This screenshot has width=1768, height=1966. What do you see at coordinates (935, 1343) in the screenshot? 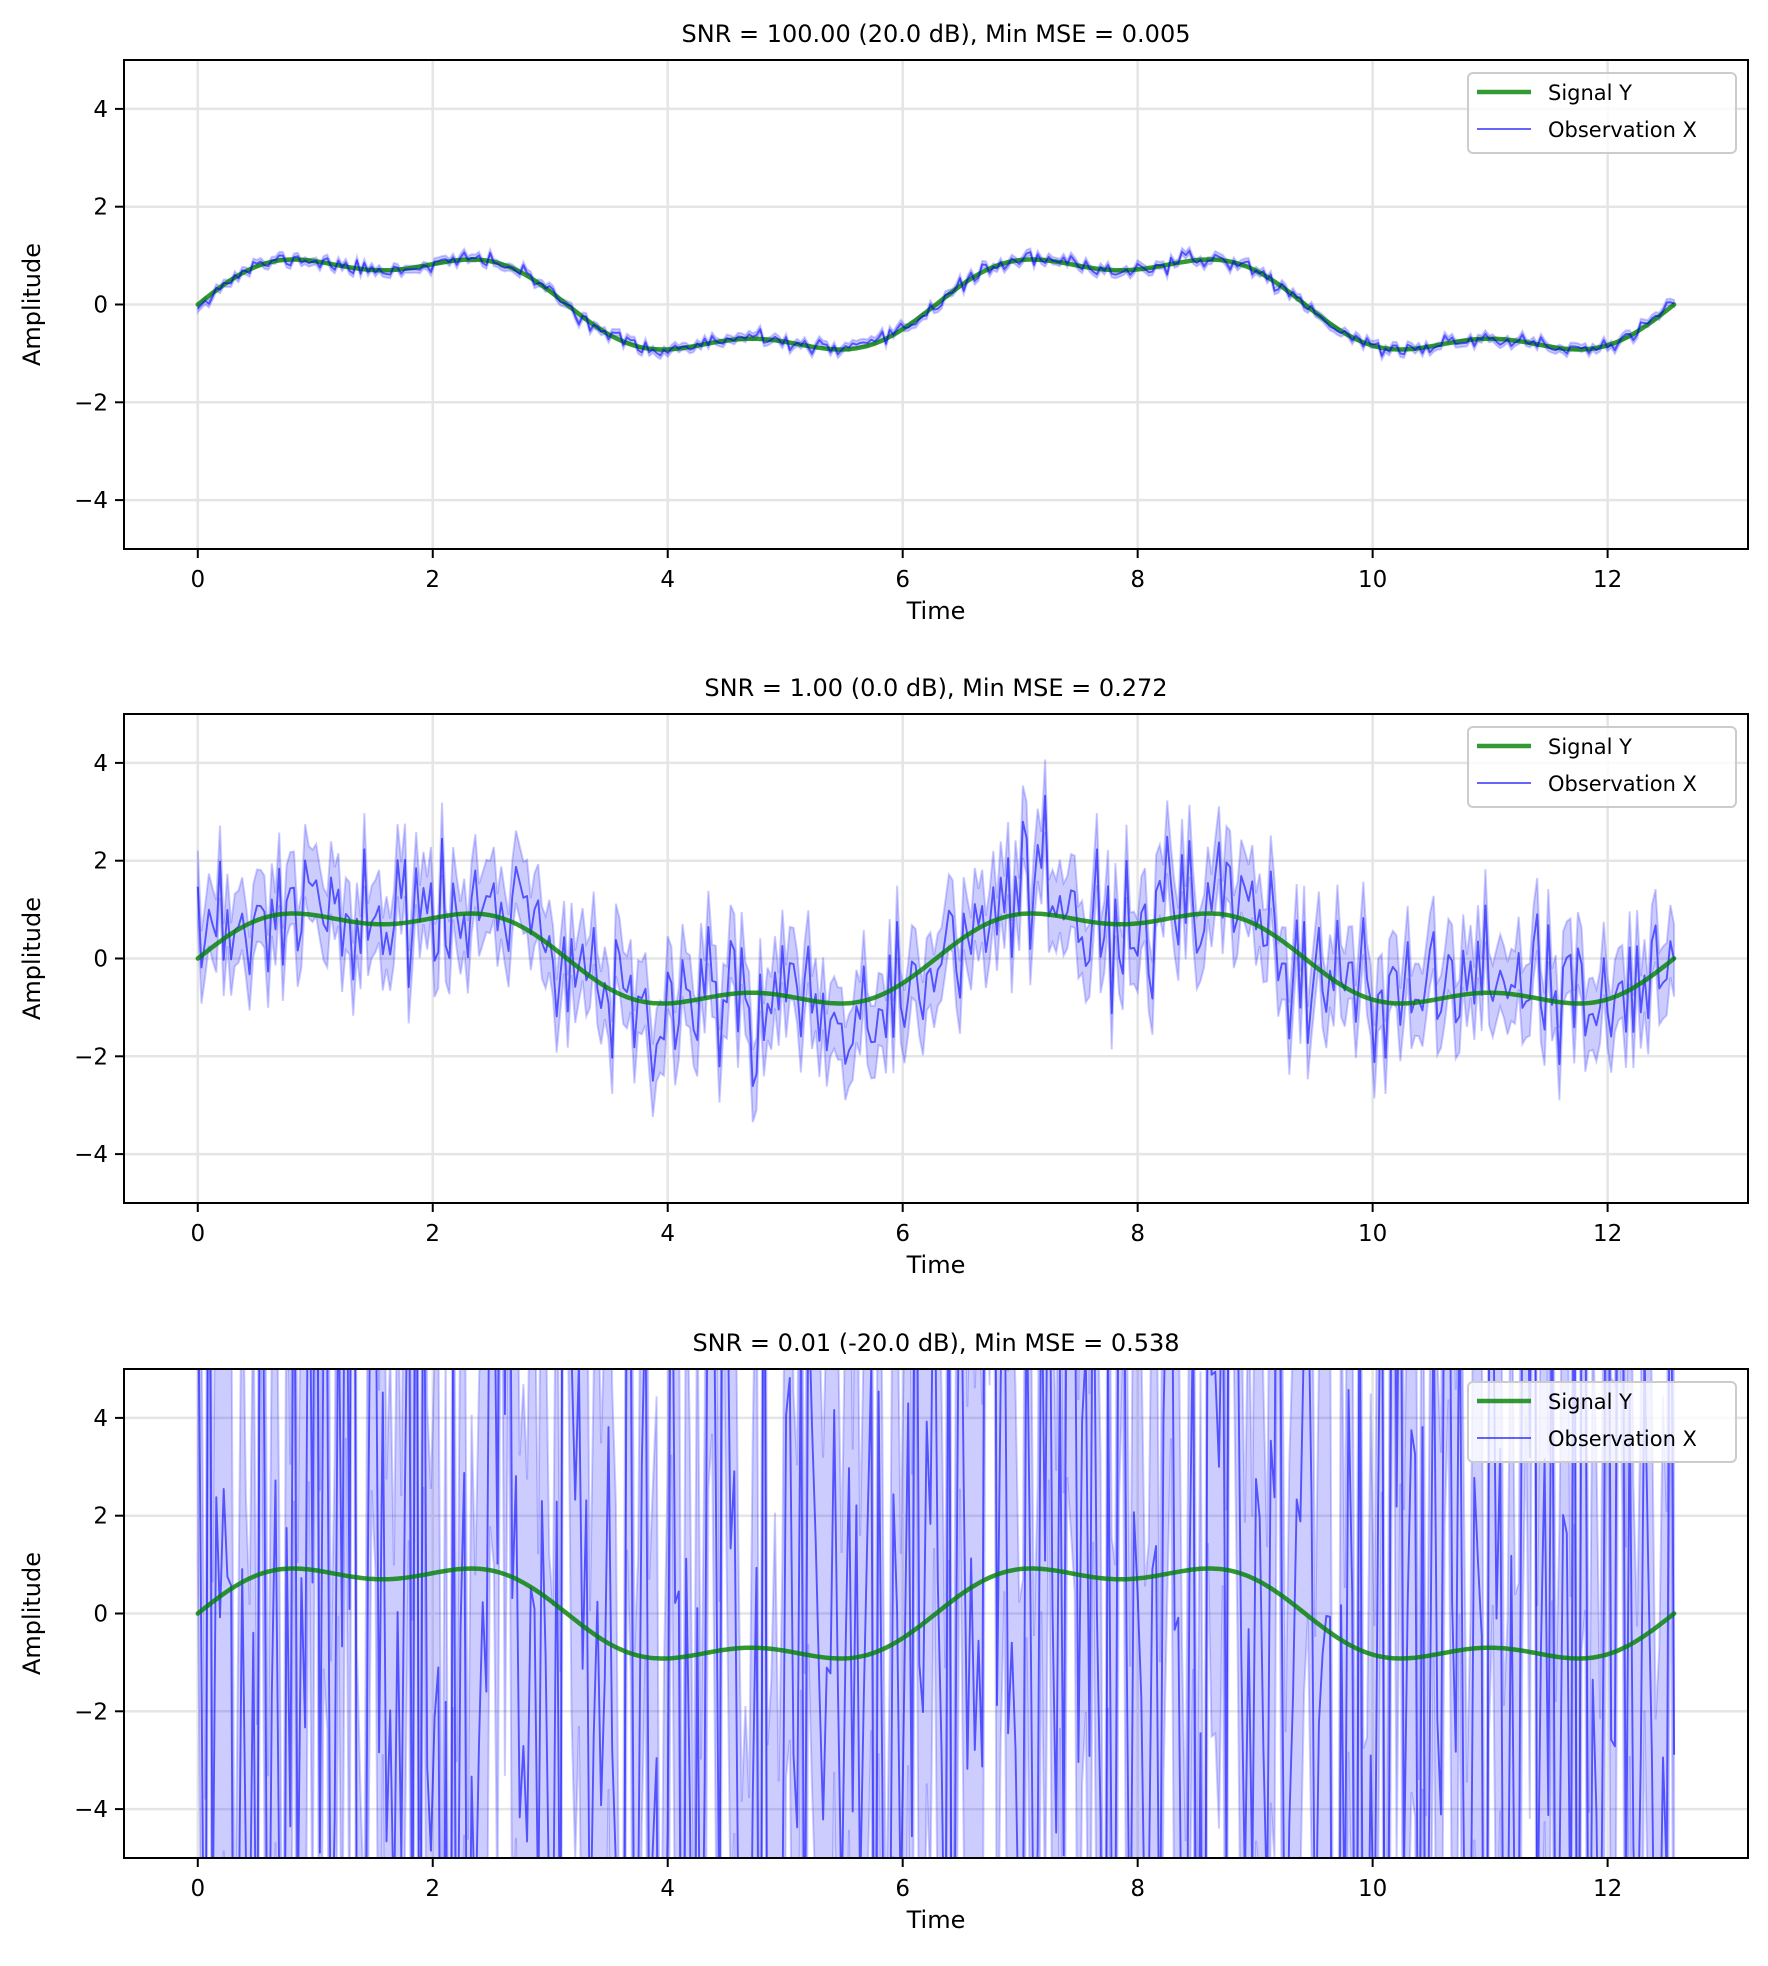
I see `subplot-title: SNR = 0.01 (-20.0 dB), Min MSE = 0.538` at bounding box center [935, 1343].